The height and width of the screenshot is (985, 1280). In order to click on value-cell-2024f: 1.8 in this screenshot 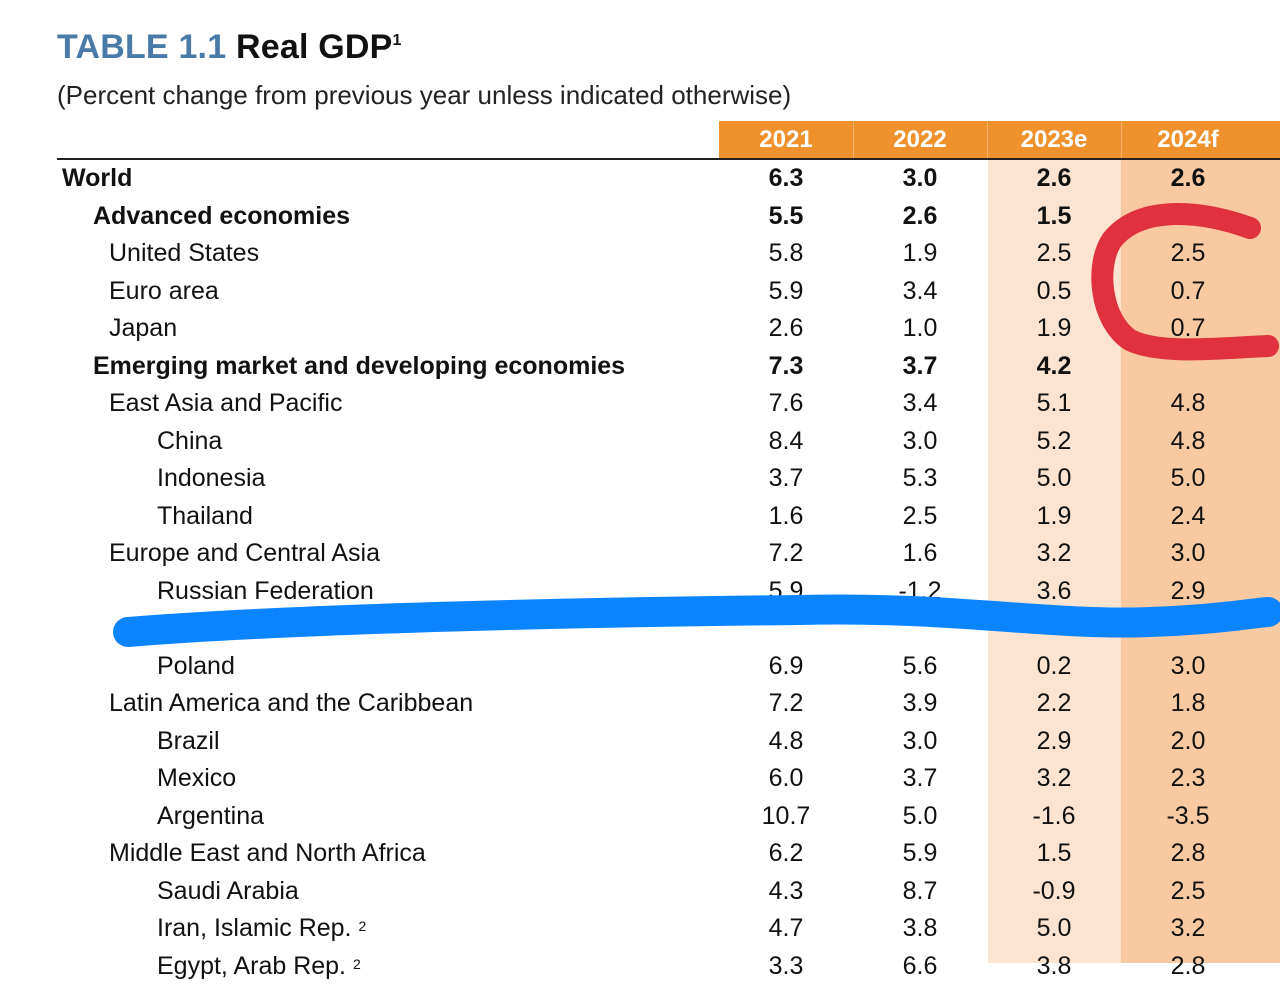, I will do `click(1188, 703)`.